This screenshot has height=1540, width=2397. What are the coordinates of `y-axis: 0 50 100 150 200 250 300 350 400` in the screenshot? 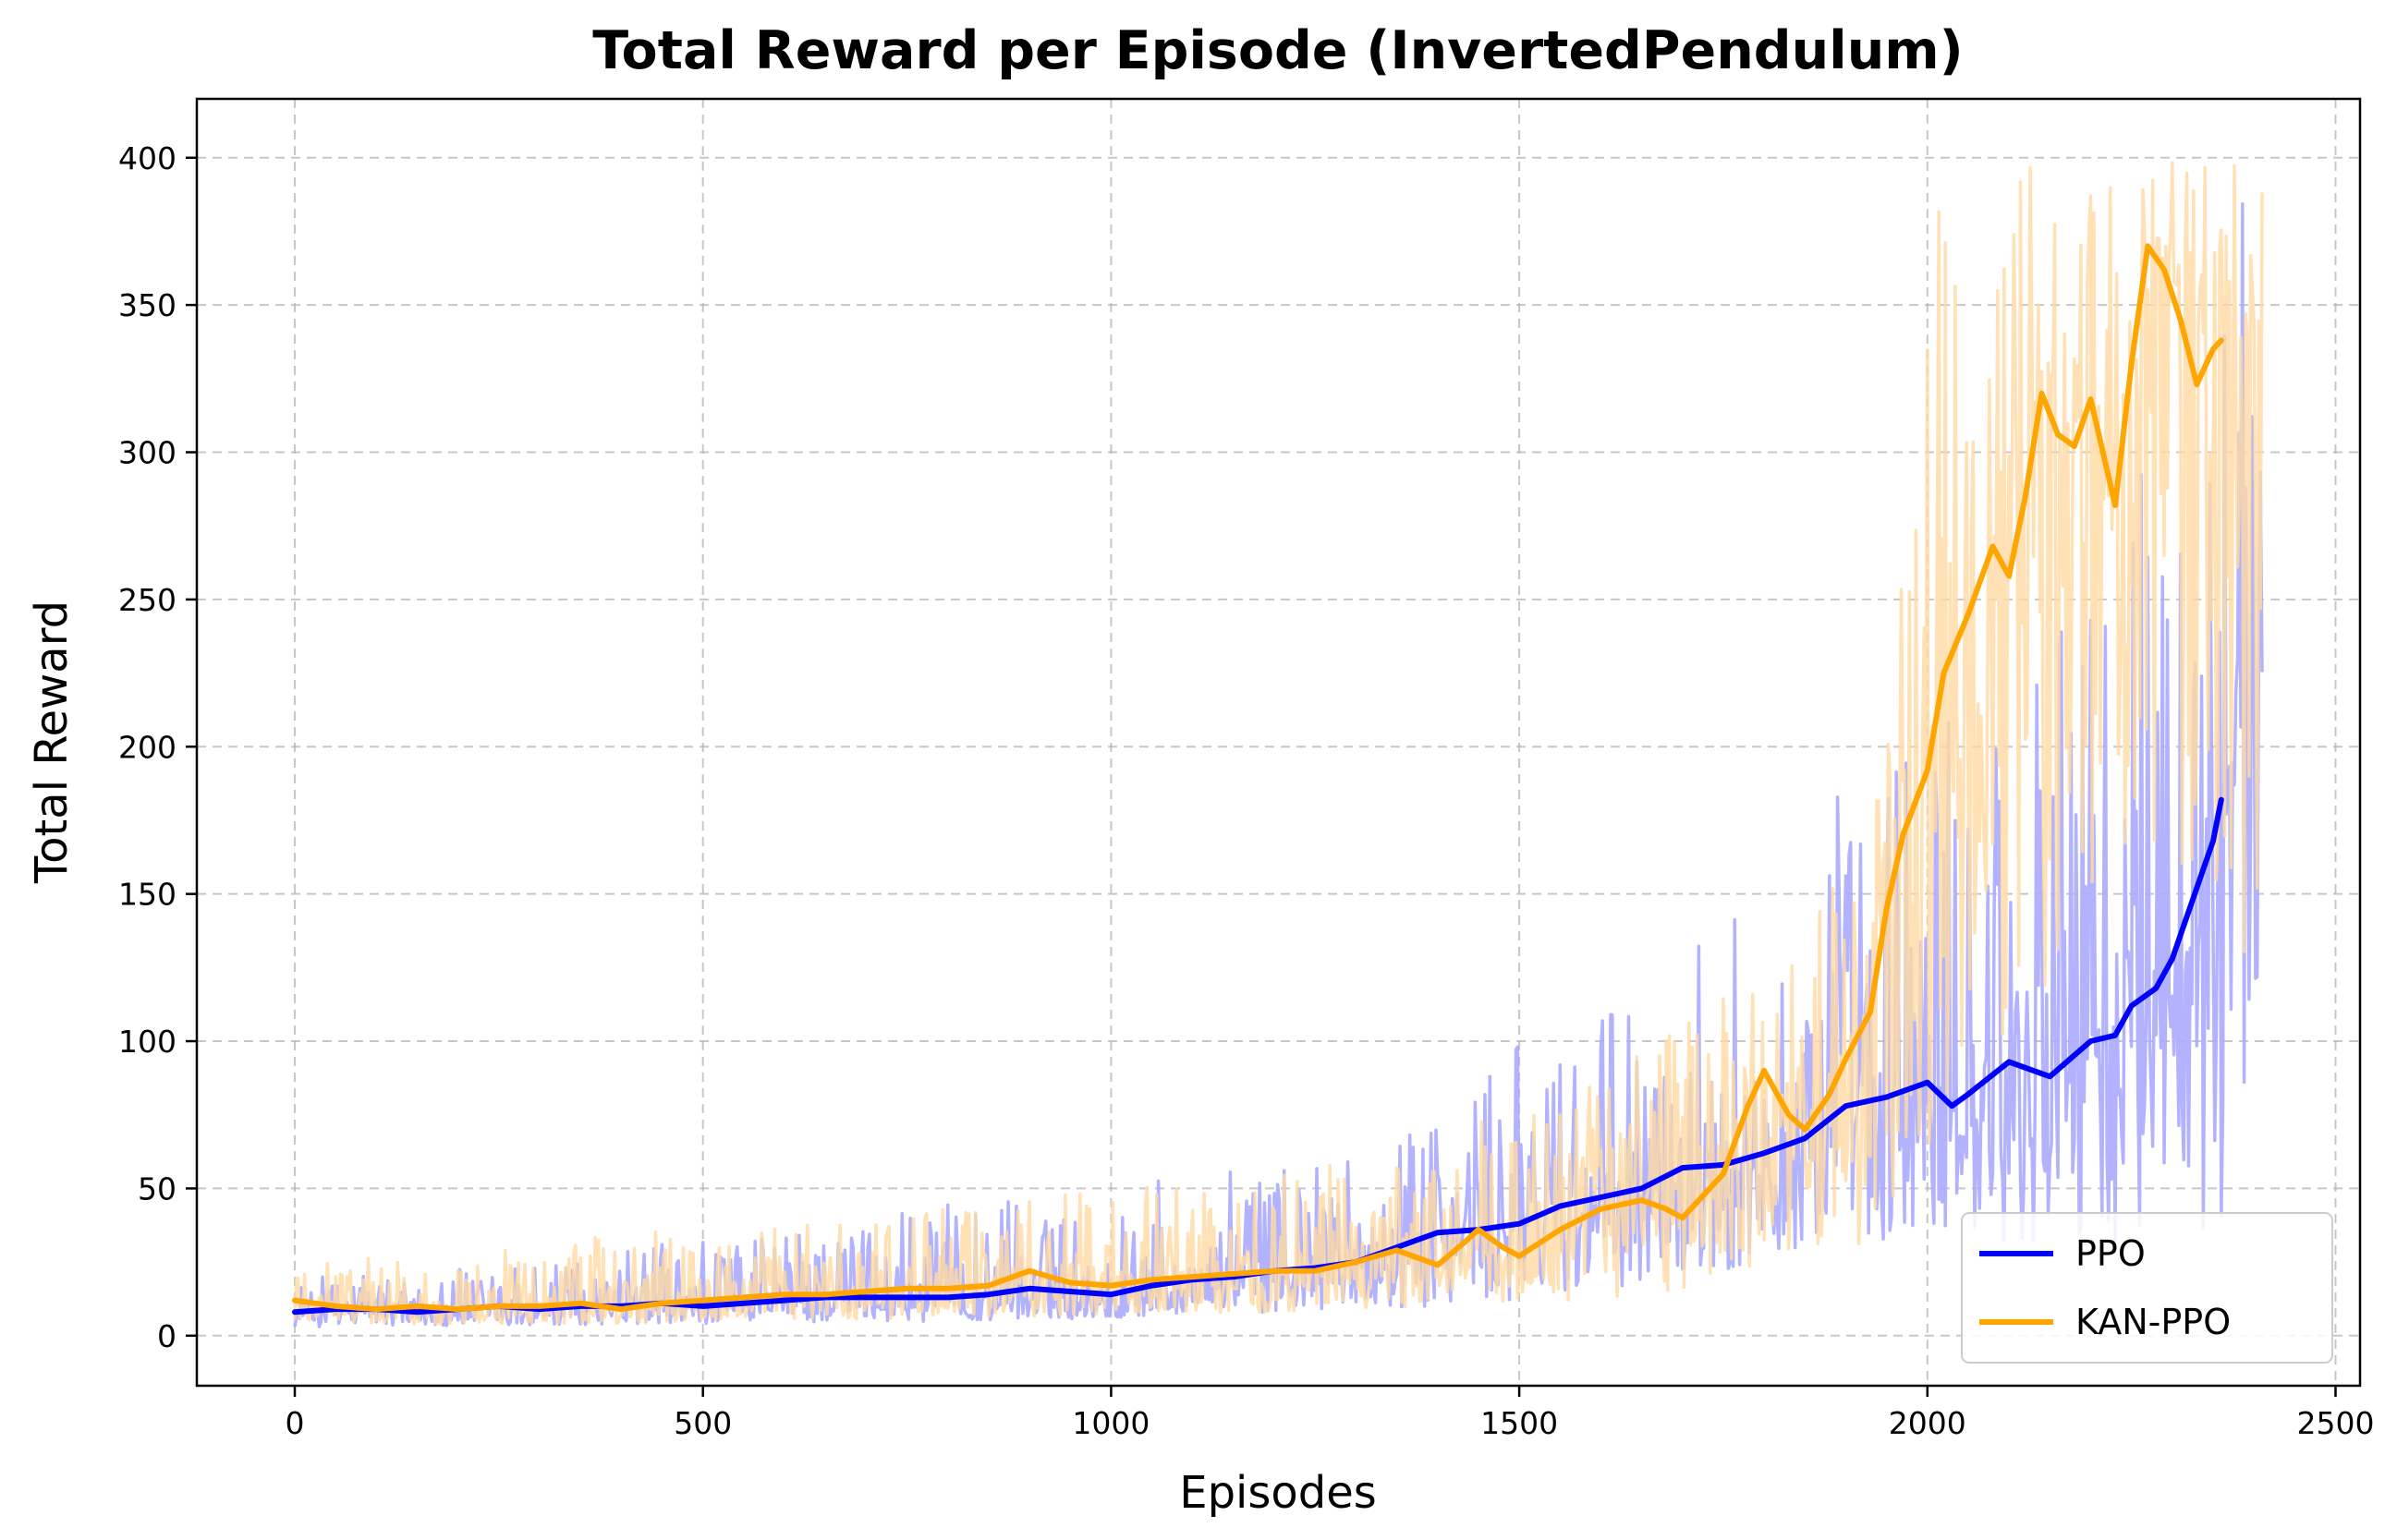 It's located at (157, 747).